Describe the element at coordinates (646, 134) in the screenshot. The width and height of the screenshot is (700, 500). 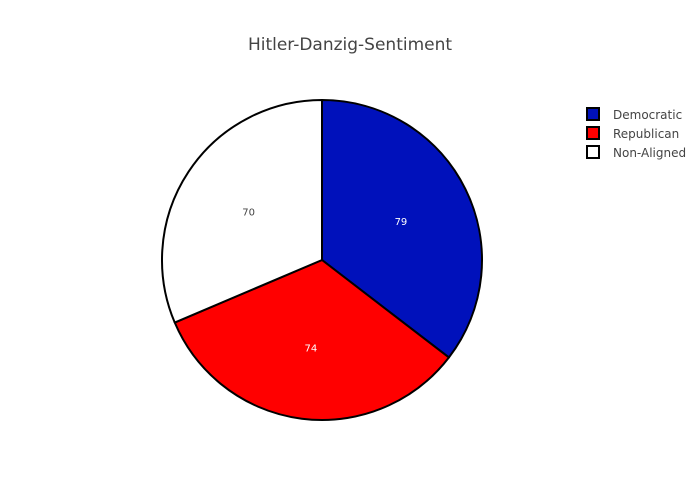
I see `legend-label: Republican` at that location.